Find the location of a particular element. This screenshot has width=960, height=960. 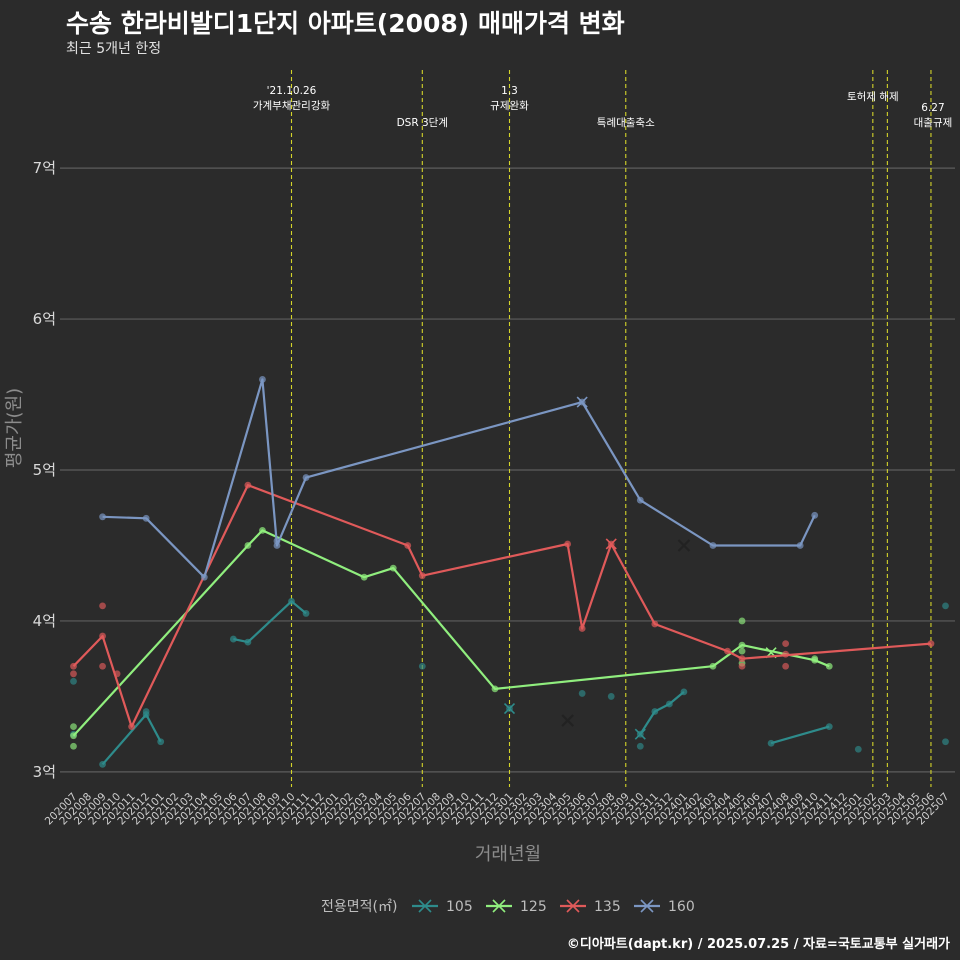

legend-label-135: 135 is located at coordinates (607, 907).